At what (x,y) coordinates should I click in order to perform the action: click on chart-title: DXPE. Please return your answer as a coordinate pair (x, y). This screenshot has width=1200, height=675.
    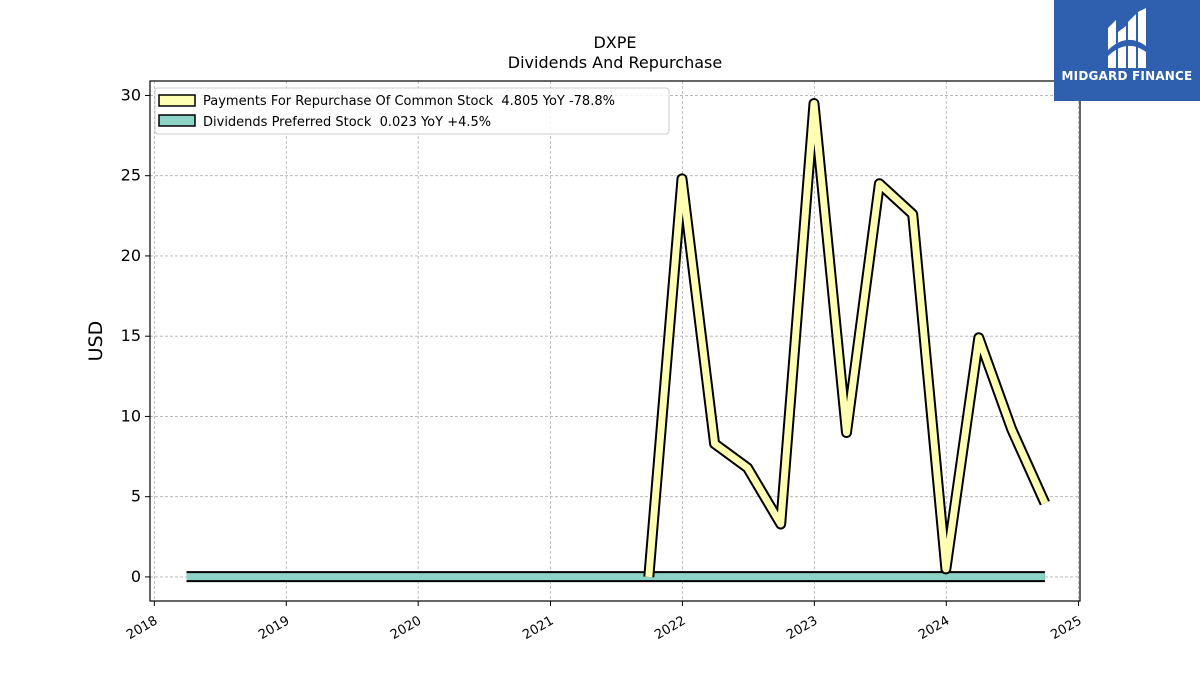
    Looking at the image, I should click on (614, 42).